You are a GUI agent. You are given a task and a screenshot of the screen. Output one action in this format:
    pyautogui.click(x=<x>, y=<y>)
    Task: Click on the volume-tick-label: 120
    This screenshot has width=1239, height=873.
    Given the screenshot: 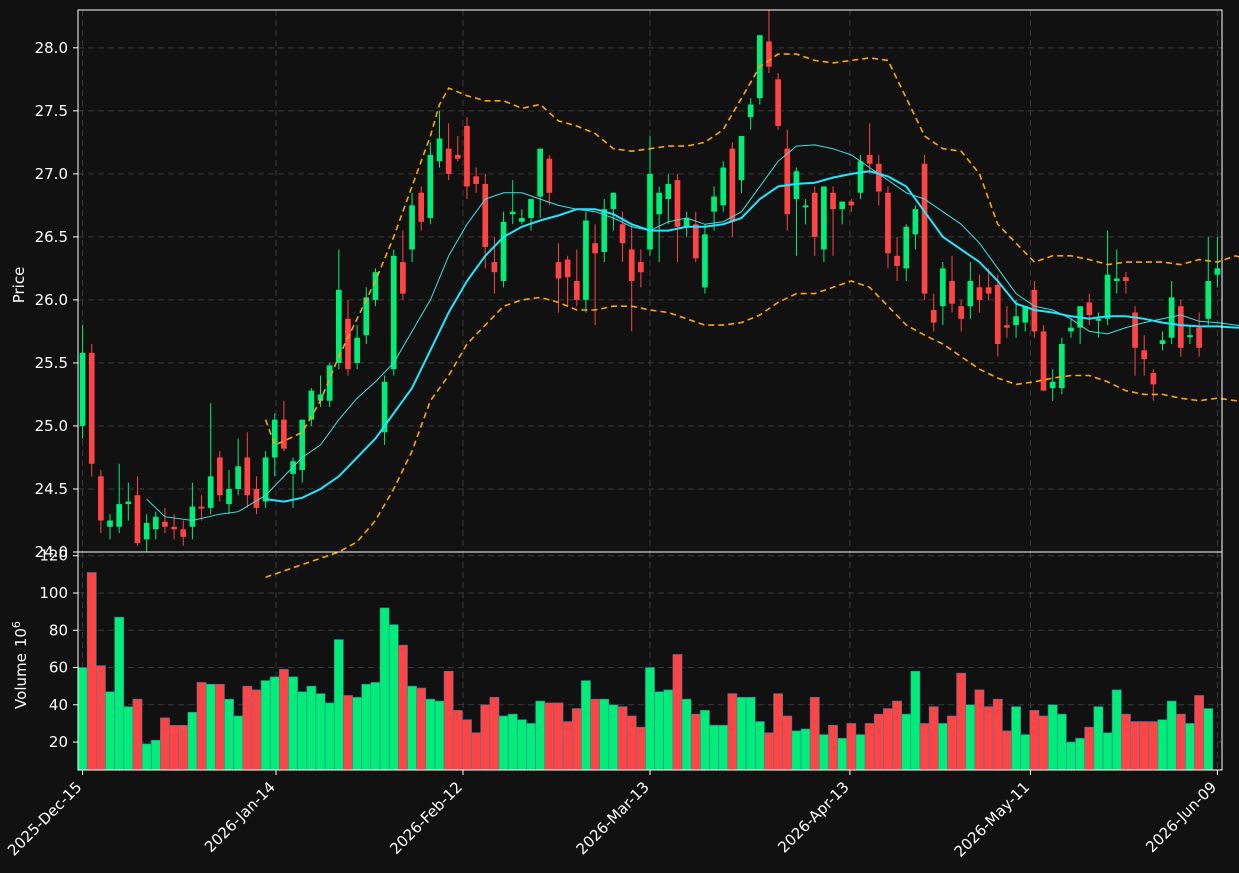 What is the action you would take?
    pyautogui.click(x=53, y=556)
    